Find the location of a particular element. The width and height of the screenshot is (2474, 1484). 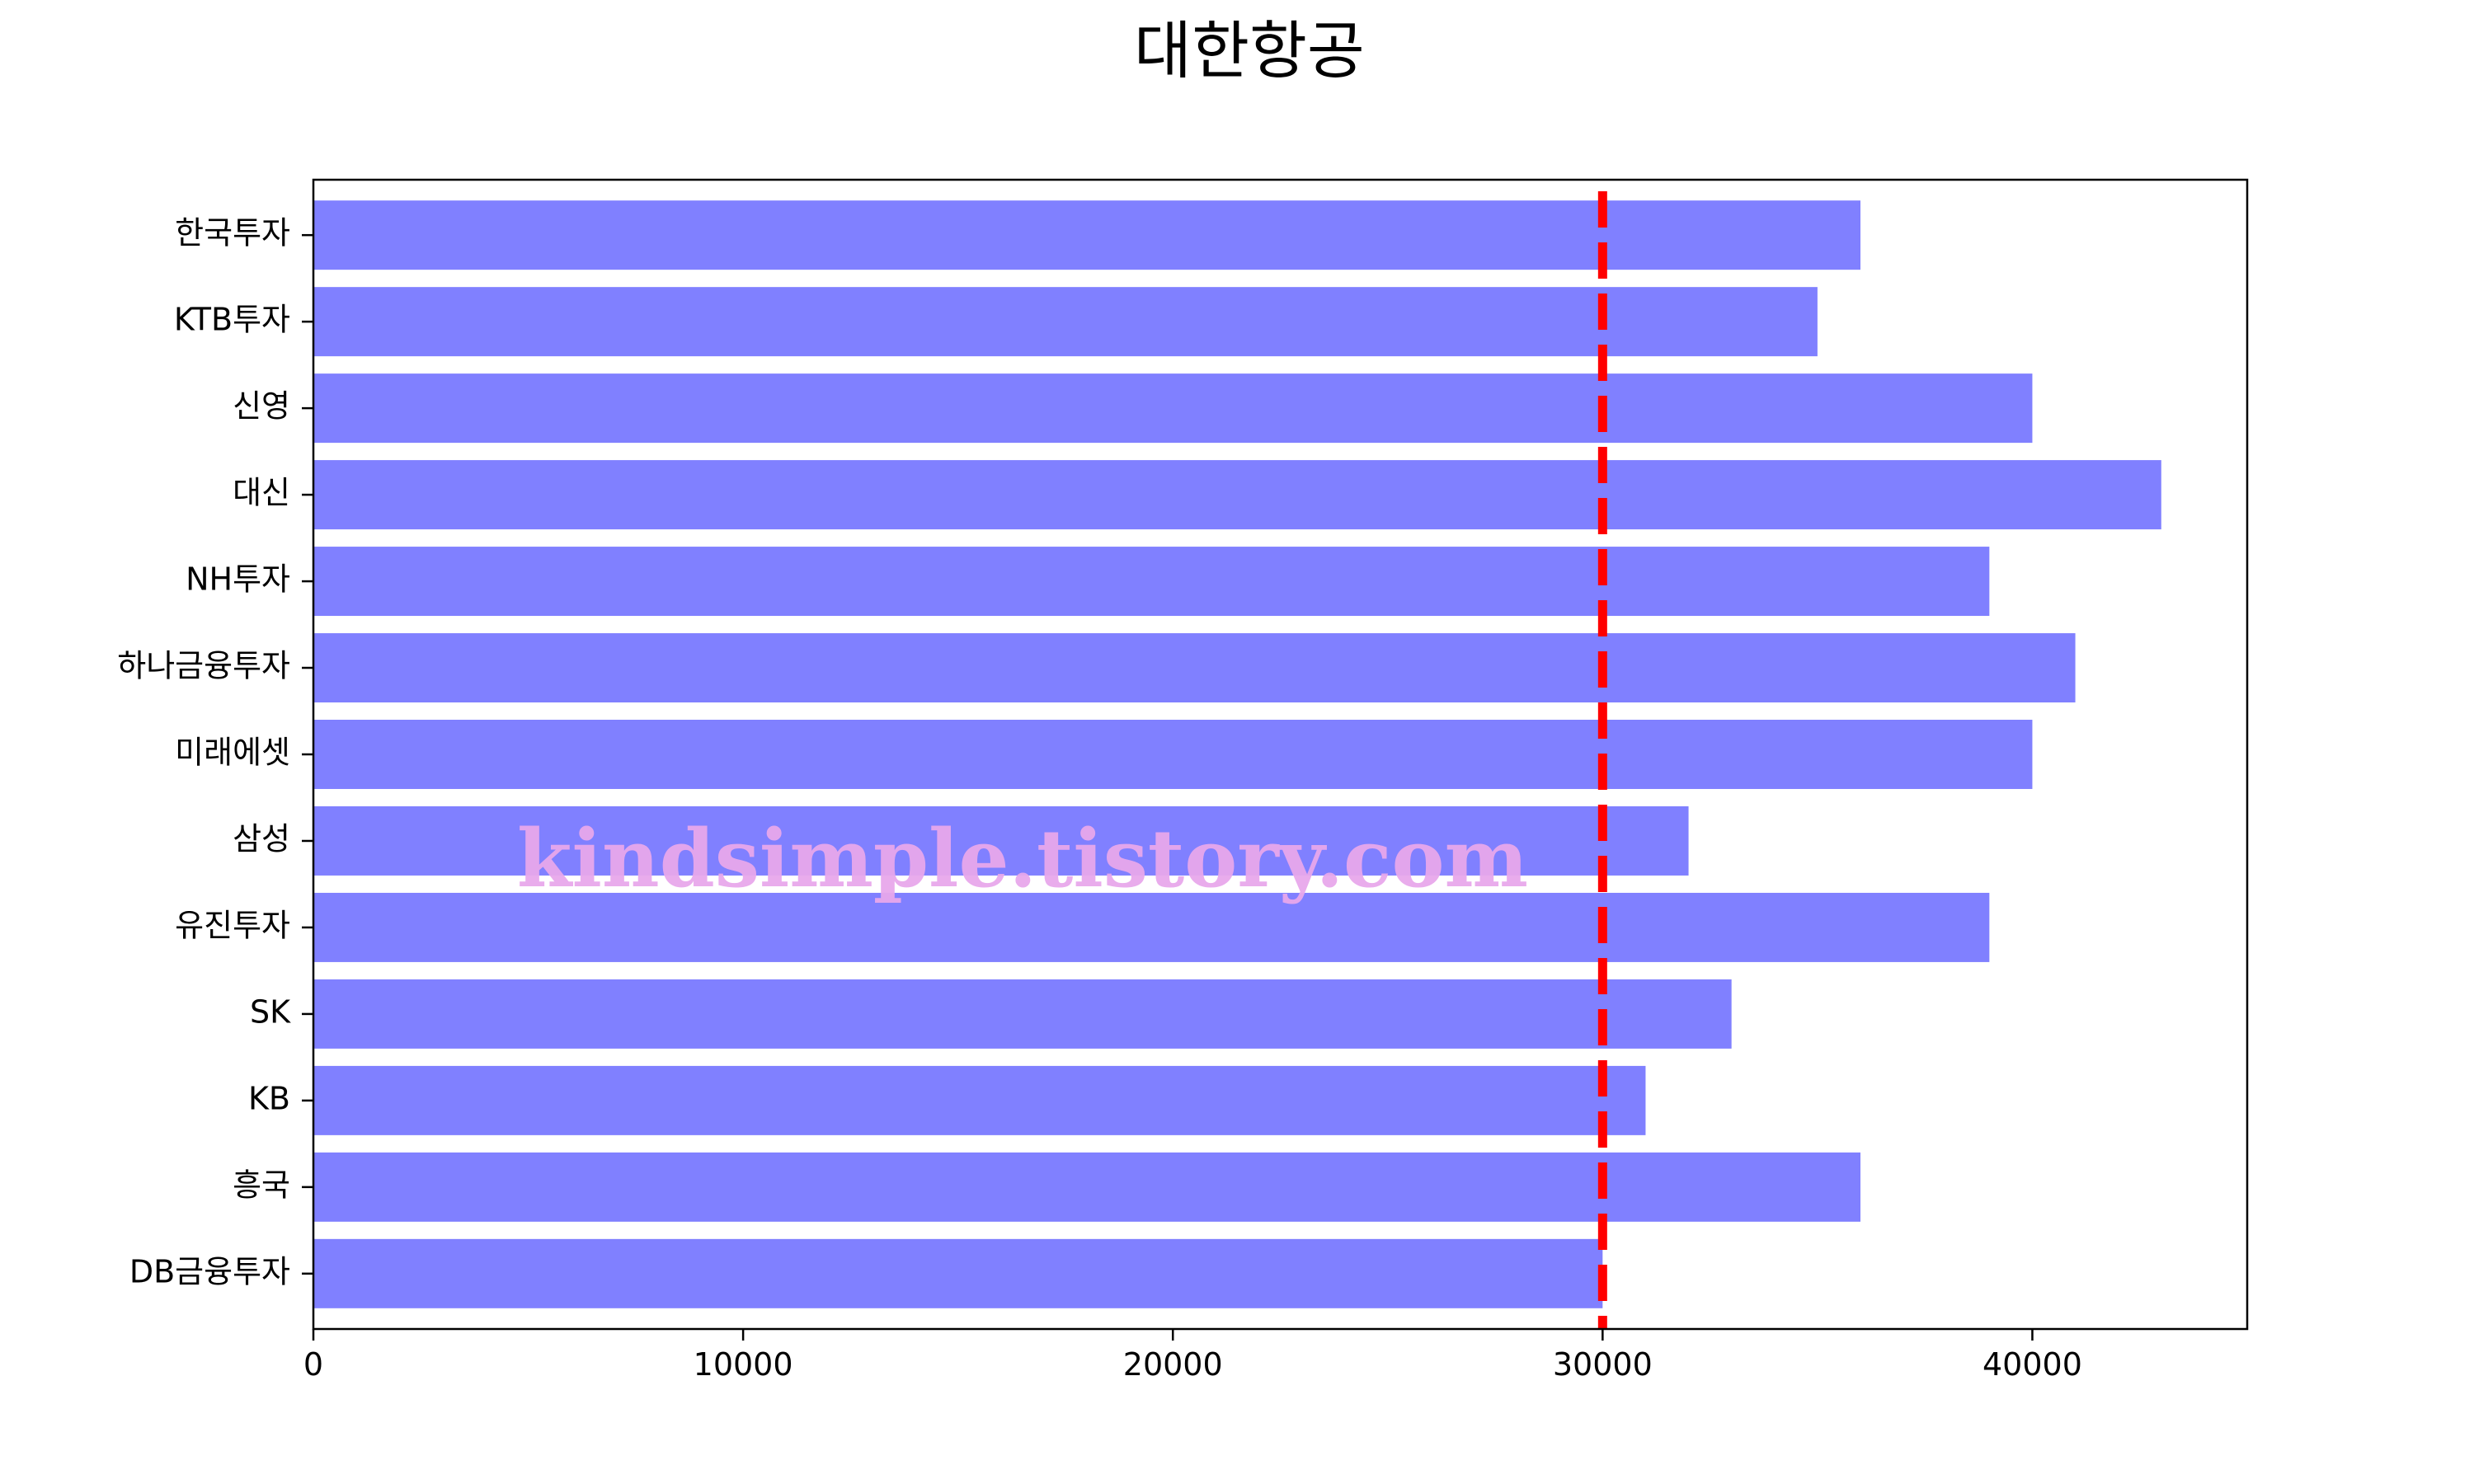

y-tick-label: 신영 is located at coordinates (261, 406).